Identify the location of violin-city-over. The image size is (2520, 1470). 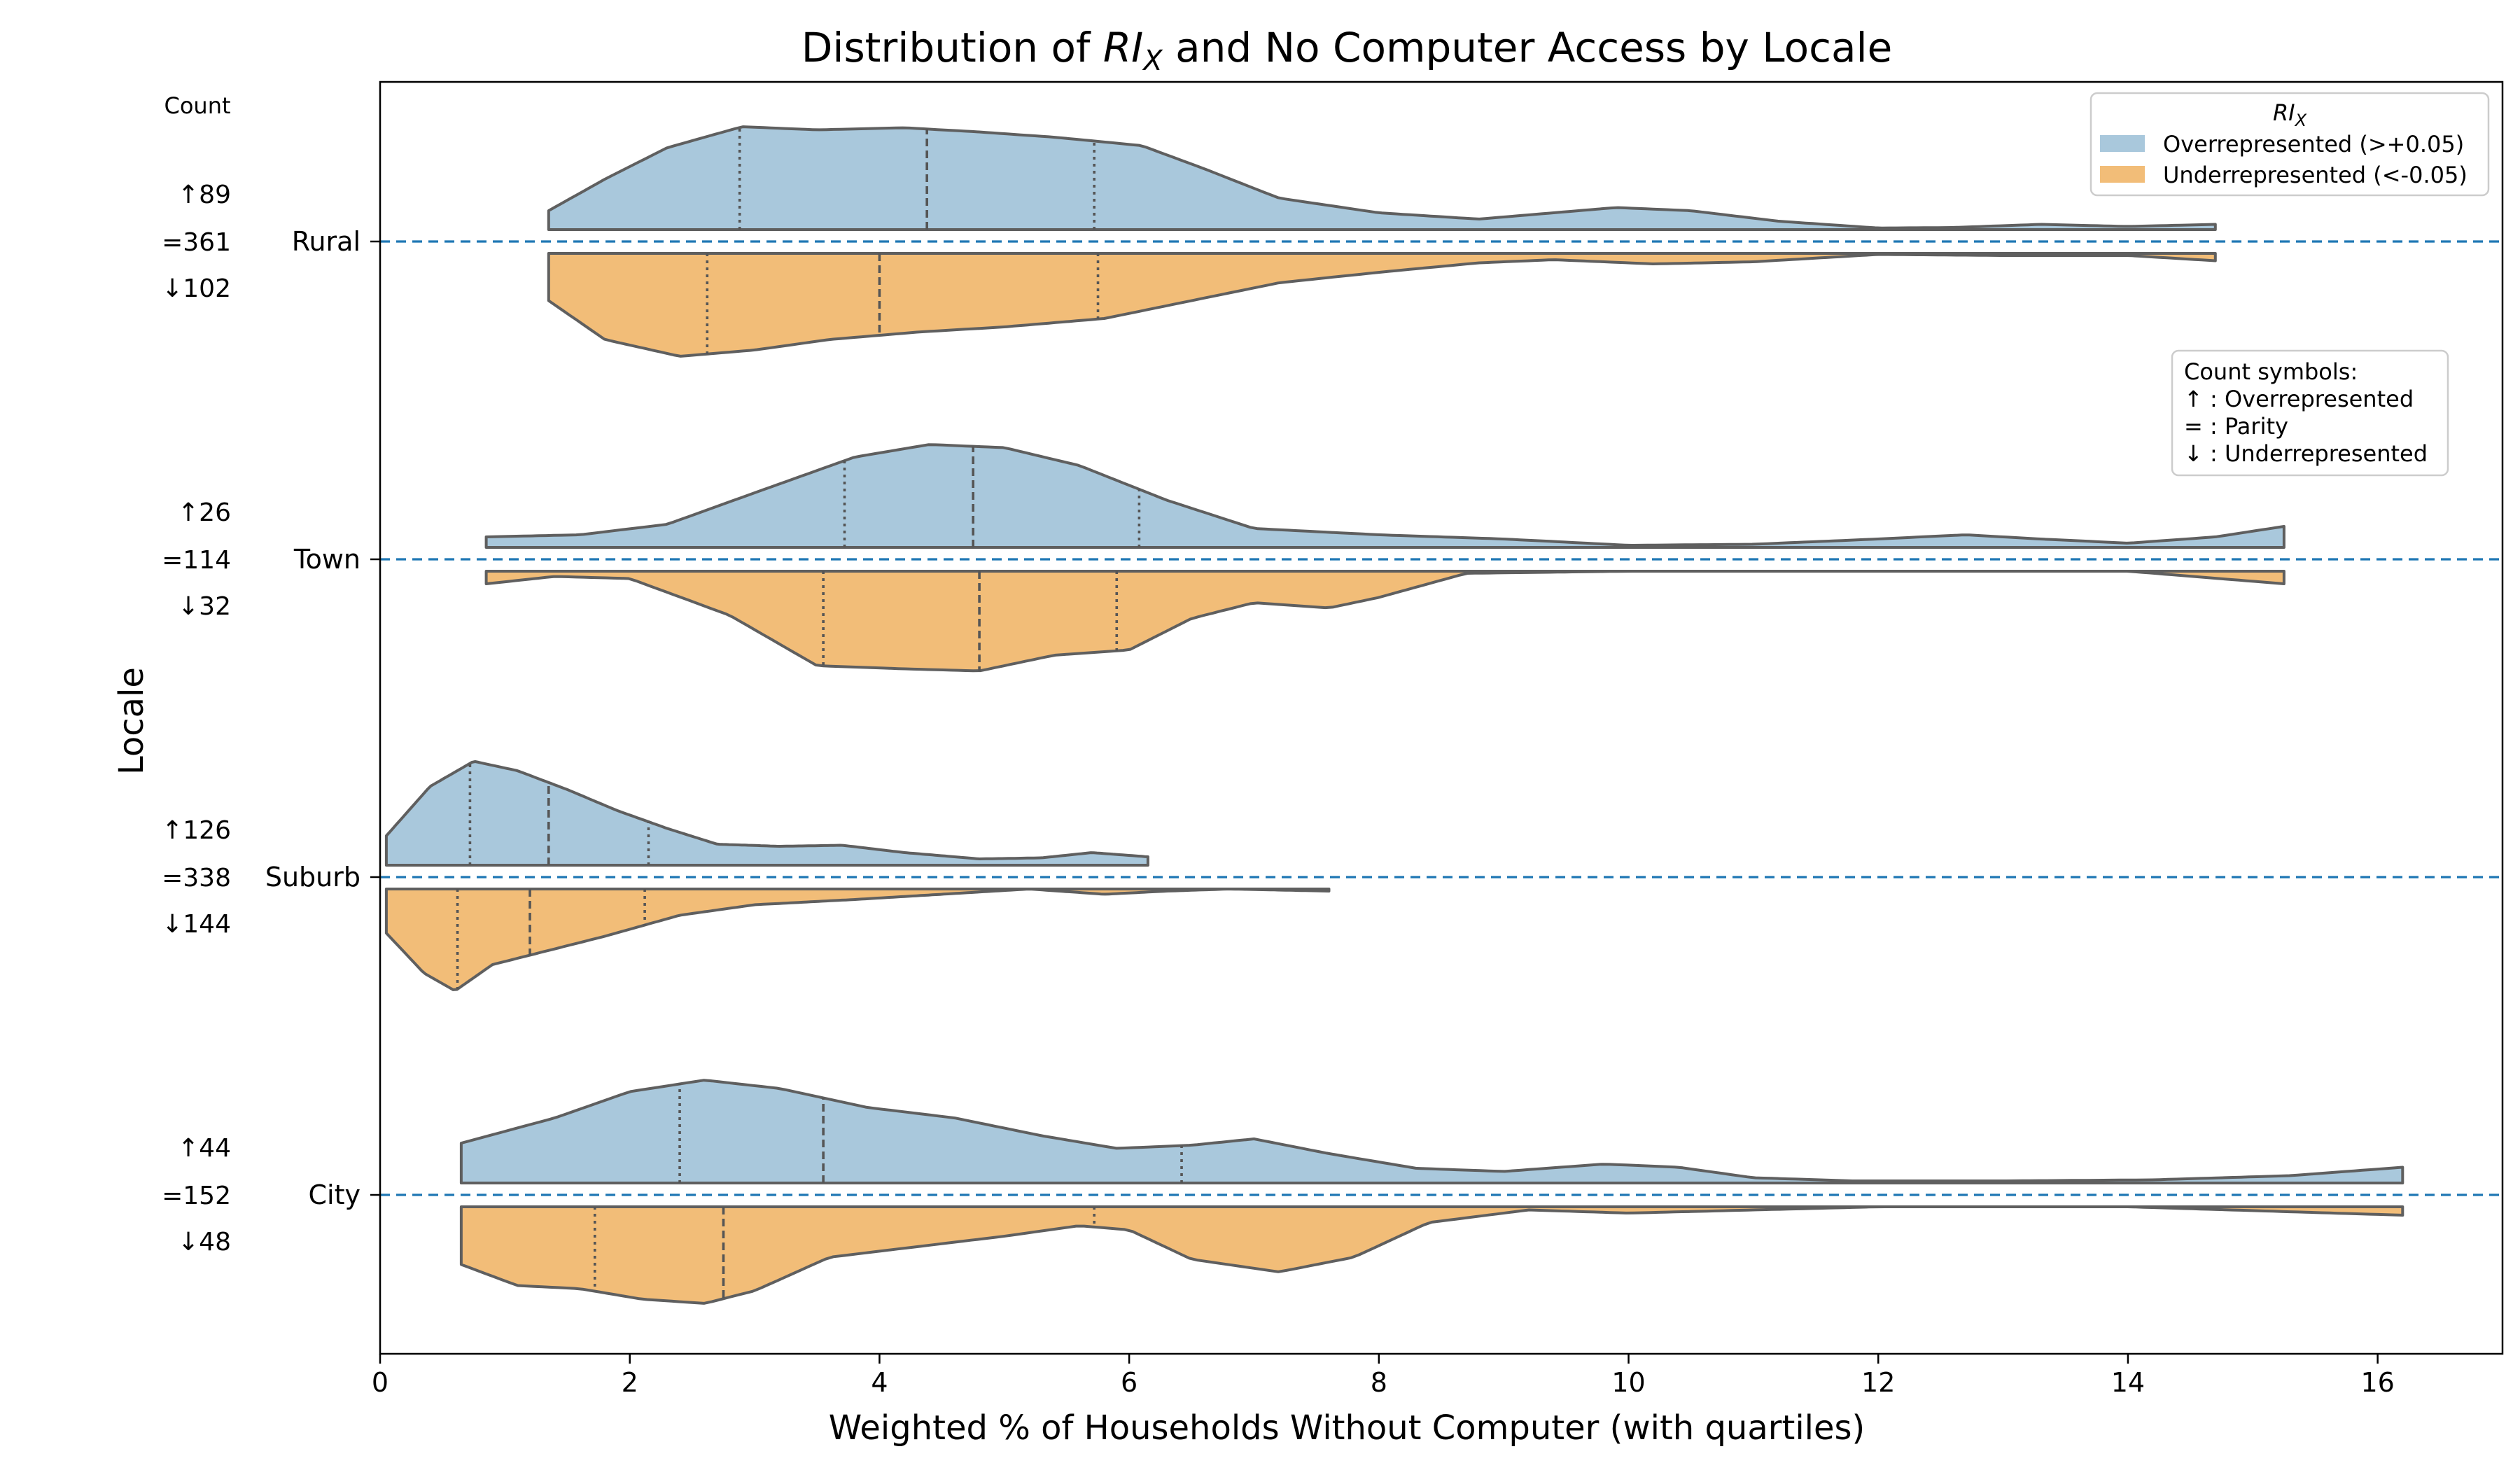
(1431, 1131).